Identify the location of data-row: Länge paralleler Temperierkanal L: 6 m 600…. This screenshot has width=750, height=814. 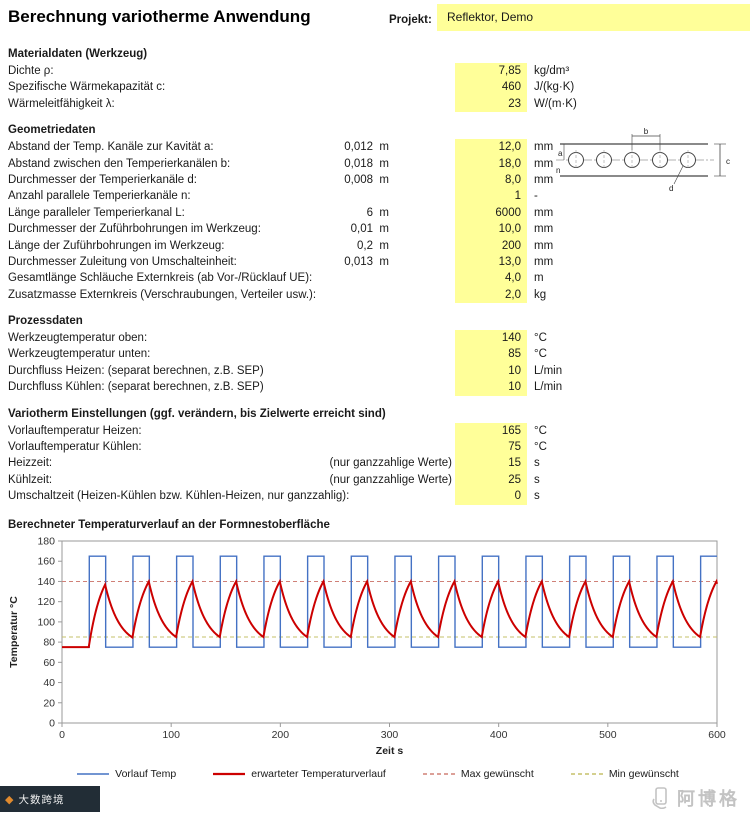
(379, 213).